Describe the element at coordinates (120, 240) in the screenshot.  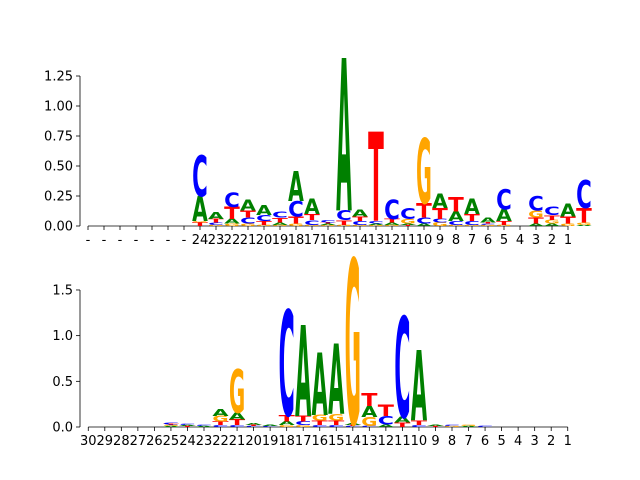
I see `x-tick-label: -` at that location.